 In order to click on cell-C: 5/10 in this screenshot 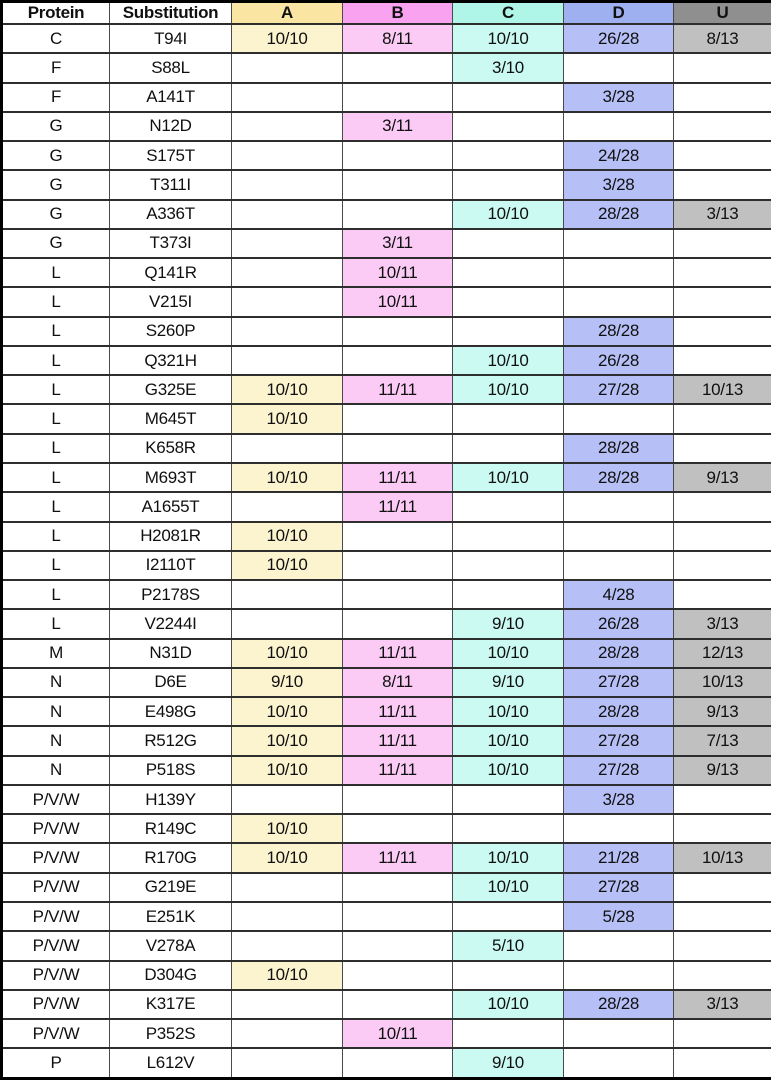, I will do `click(508, 946)`.